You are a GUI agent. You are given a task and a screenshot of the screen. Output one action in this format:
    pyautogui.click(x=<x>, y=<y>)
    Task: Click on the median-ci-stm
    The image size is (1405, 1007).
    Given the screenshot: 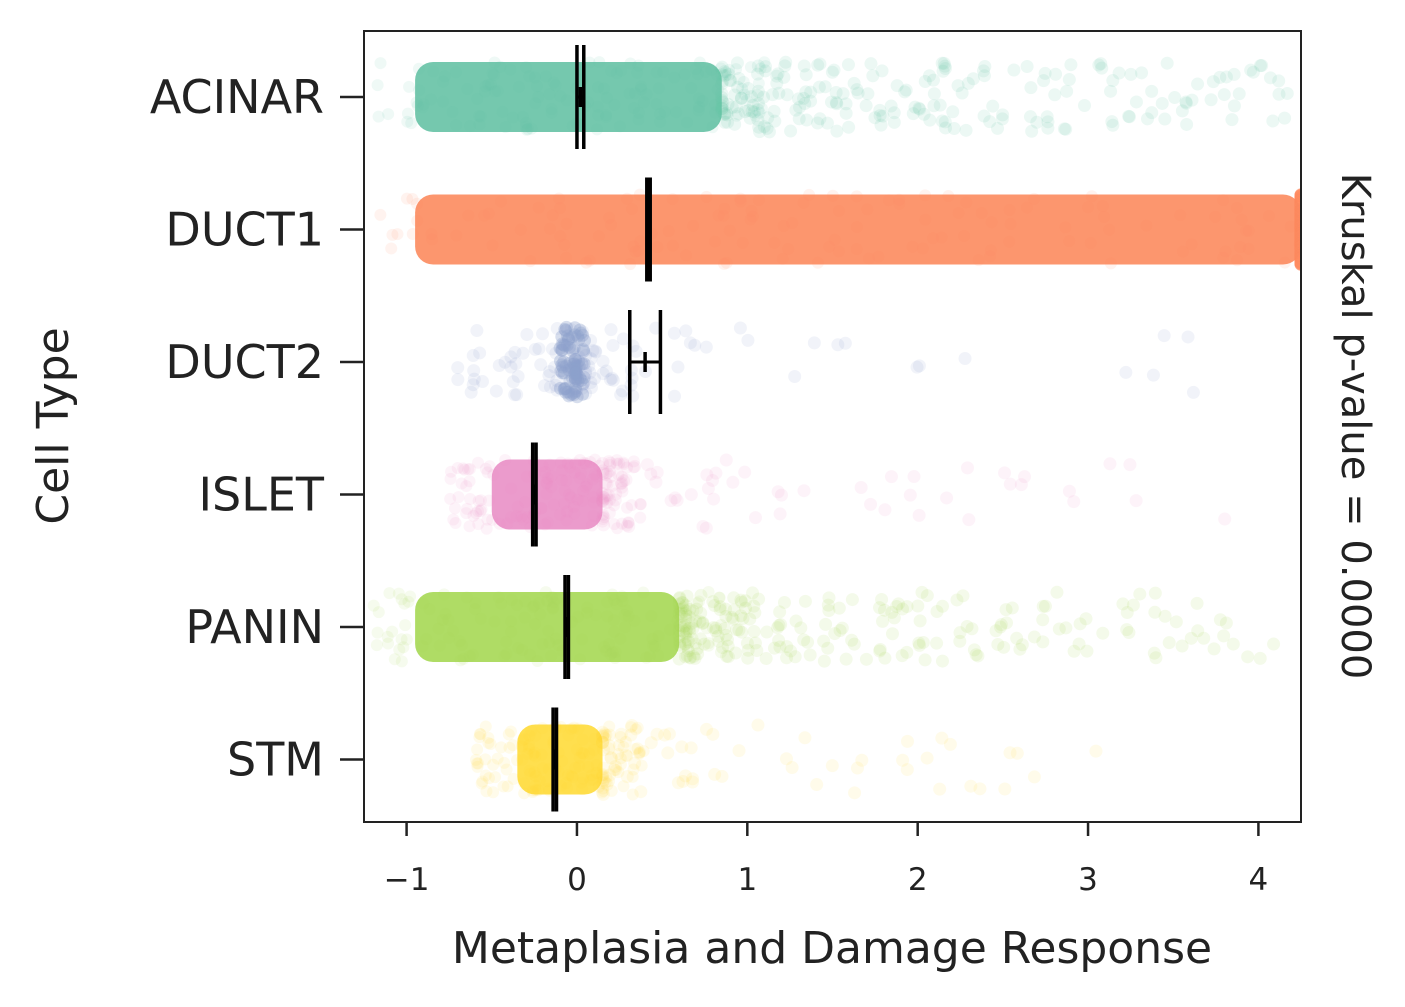 What is the action you would take?
    pyautogui.click(x=555, y=759)
    